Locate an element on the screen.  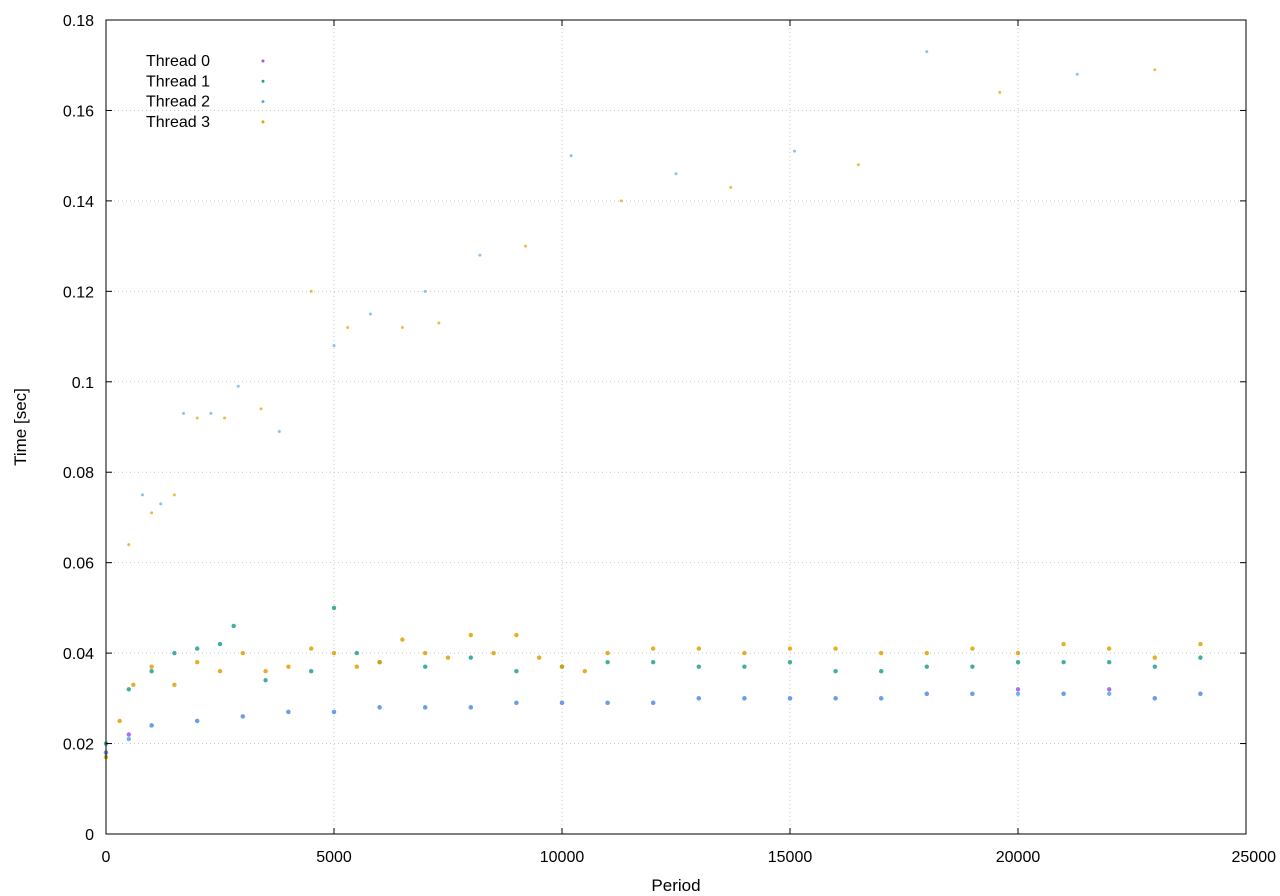
y-tick-label: 0 is located at coordinates (89, 835).